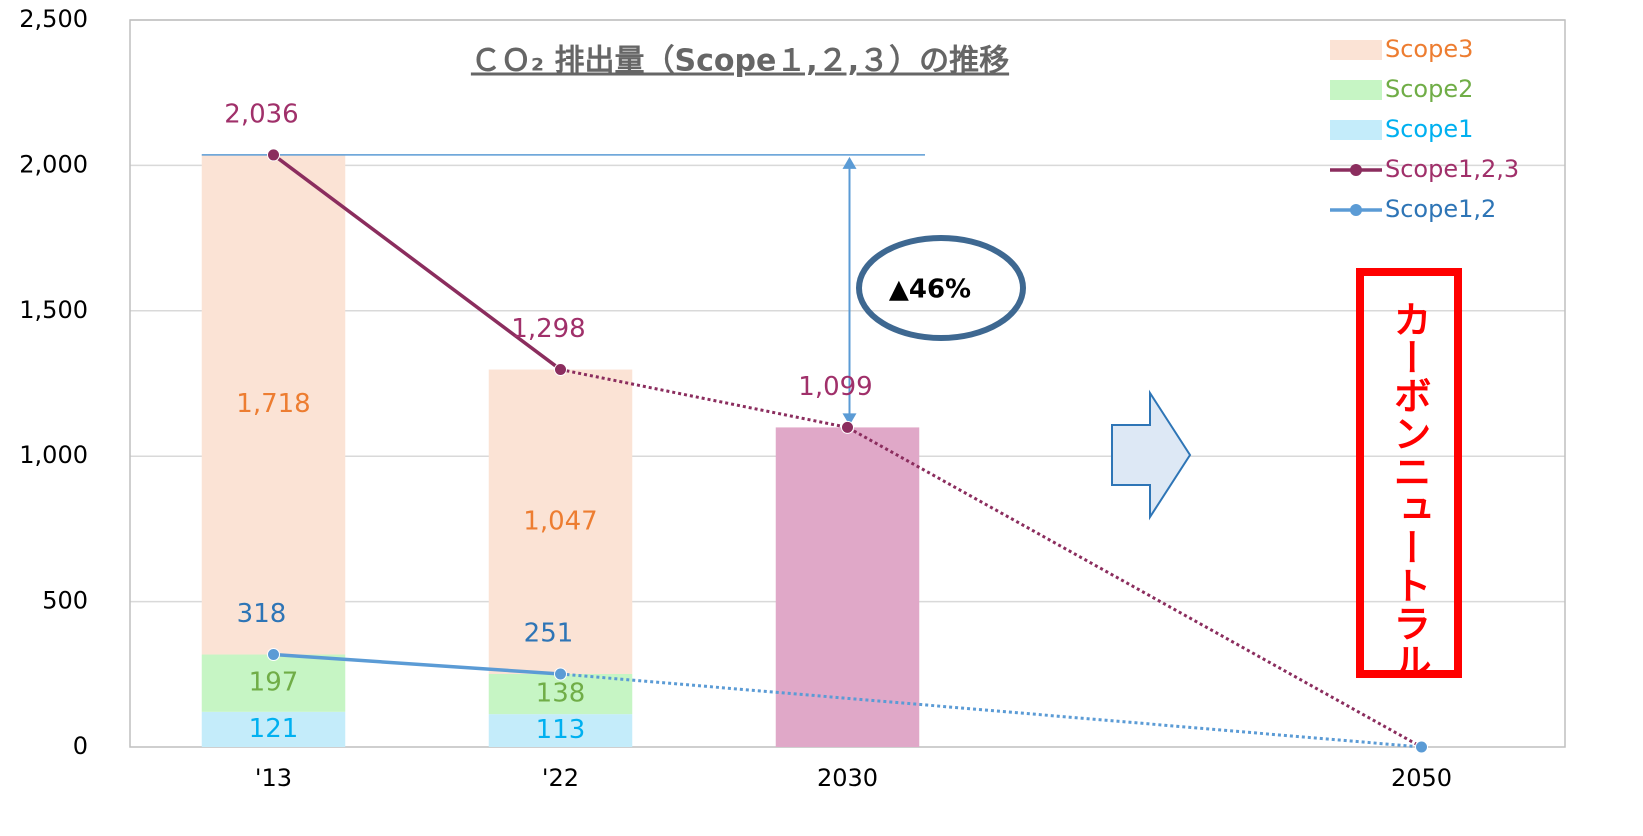 This screenshot has height=836, width=1643. I want to click on x-tick-label: 2050, so click(1421, 778).